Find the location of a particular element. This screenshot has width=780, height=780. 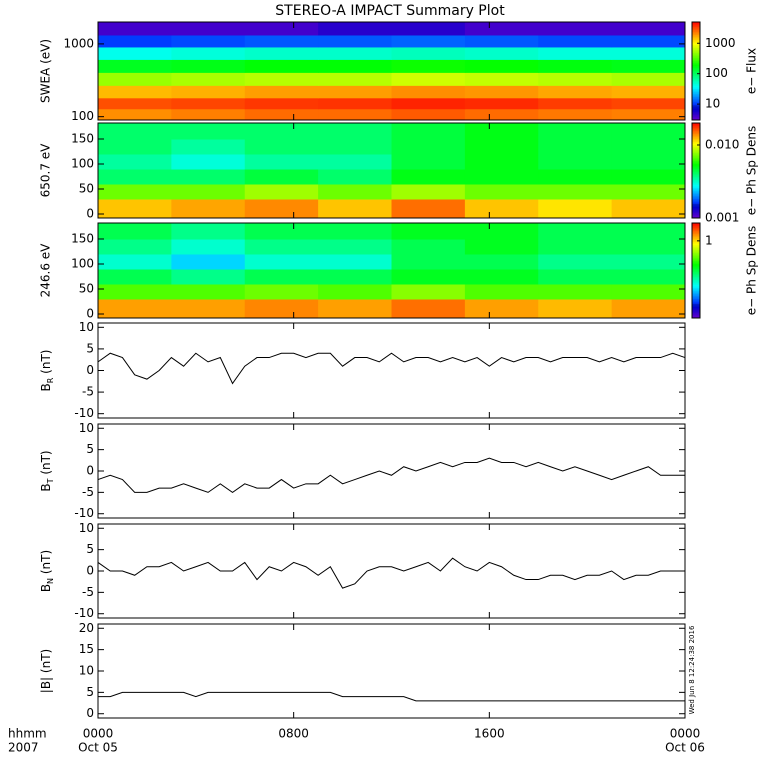

panel-frame is located at coordinates (391, 471).